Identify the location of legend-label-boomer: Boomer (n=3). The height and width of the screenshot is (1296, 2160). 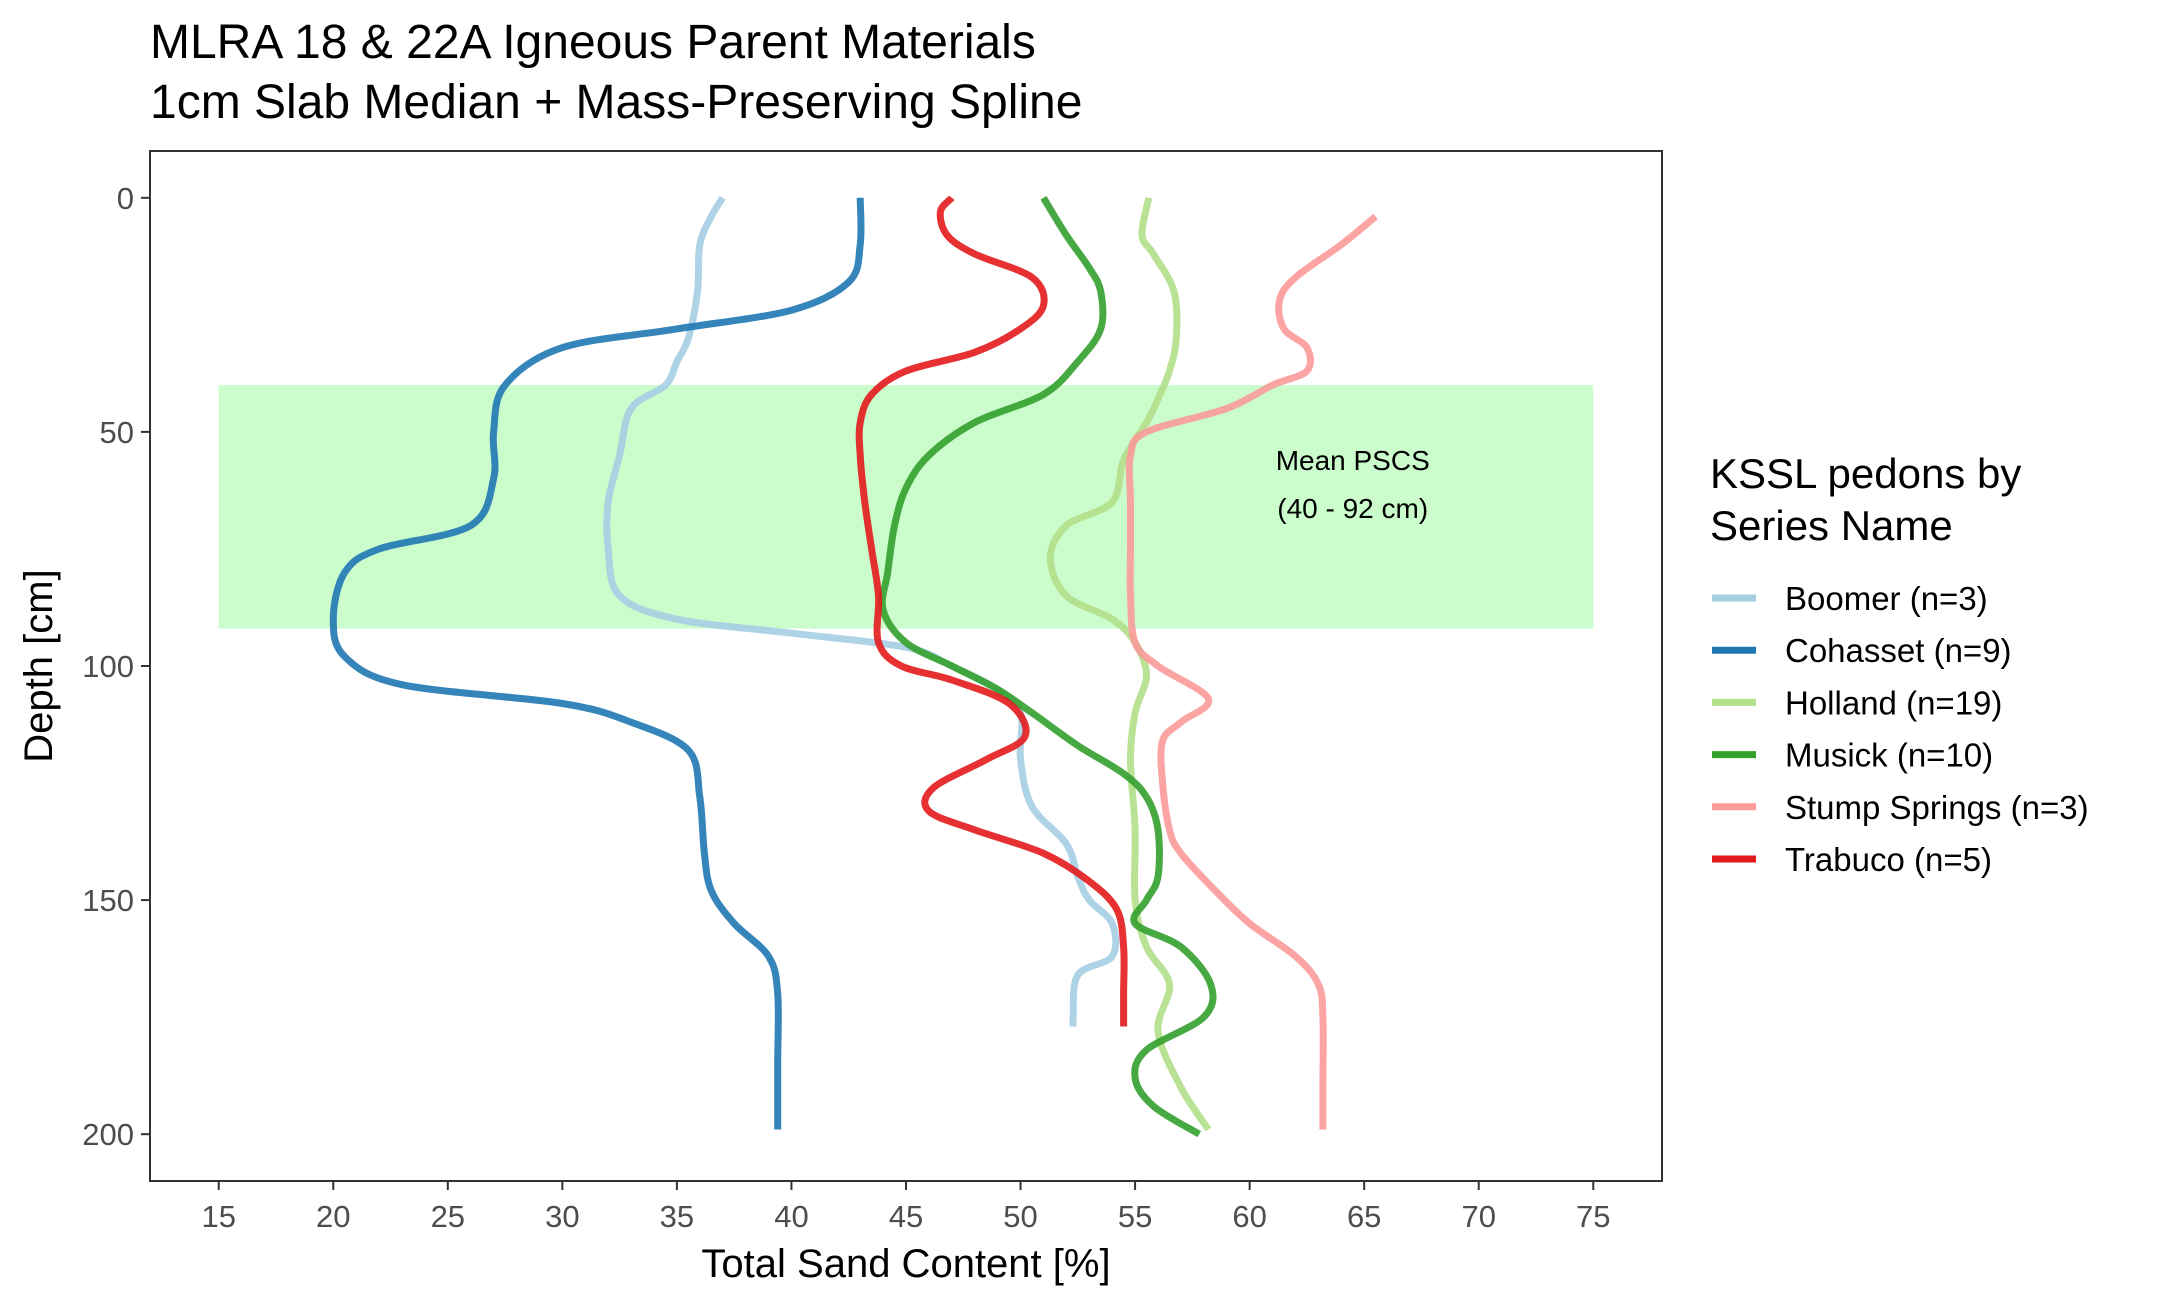
(1886, 598).